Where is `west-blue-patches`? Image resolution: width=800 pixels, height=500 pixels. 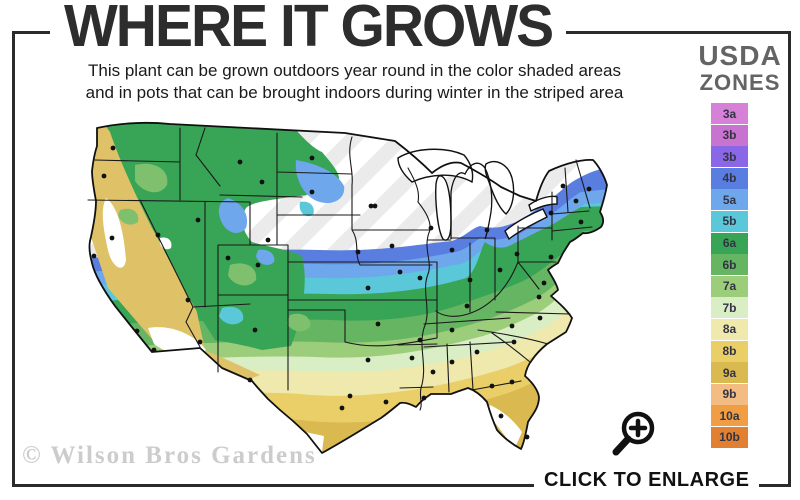
west-blue-patches is located at coordinates (281, 212).